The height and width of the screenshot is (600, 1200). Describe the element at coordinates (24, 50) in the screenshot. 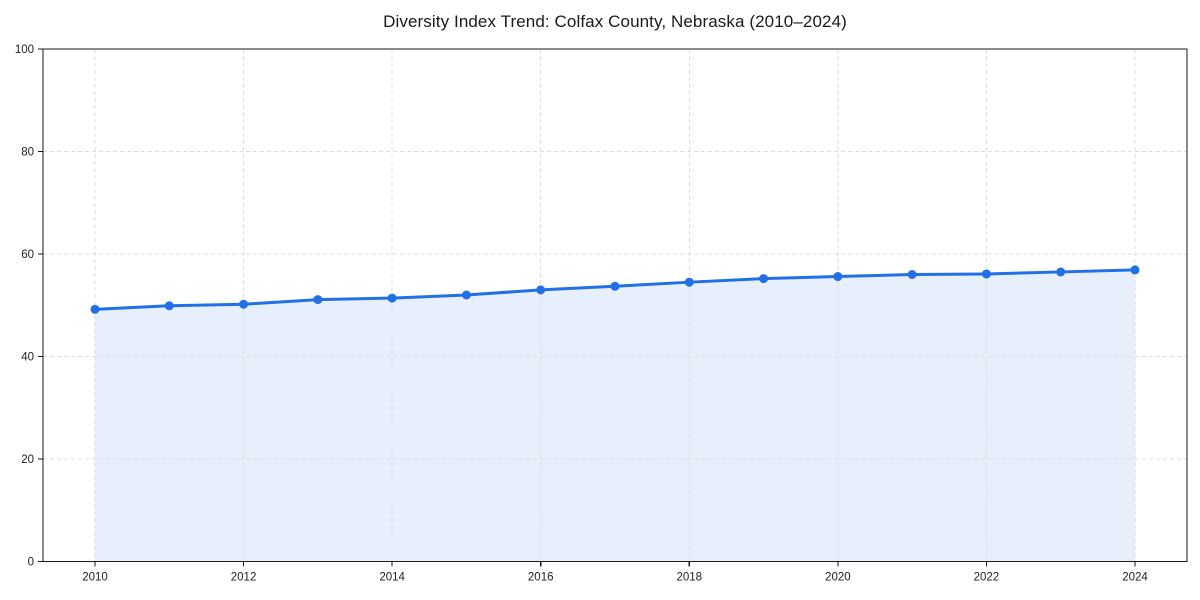

I see `y-tick-label: 100` at that location.